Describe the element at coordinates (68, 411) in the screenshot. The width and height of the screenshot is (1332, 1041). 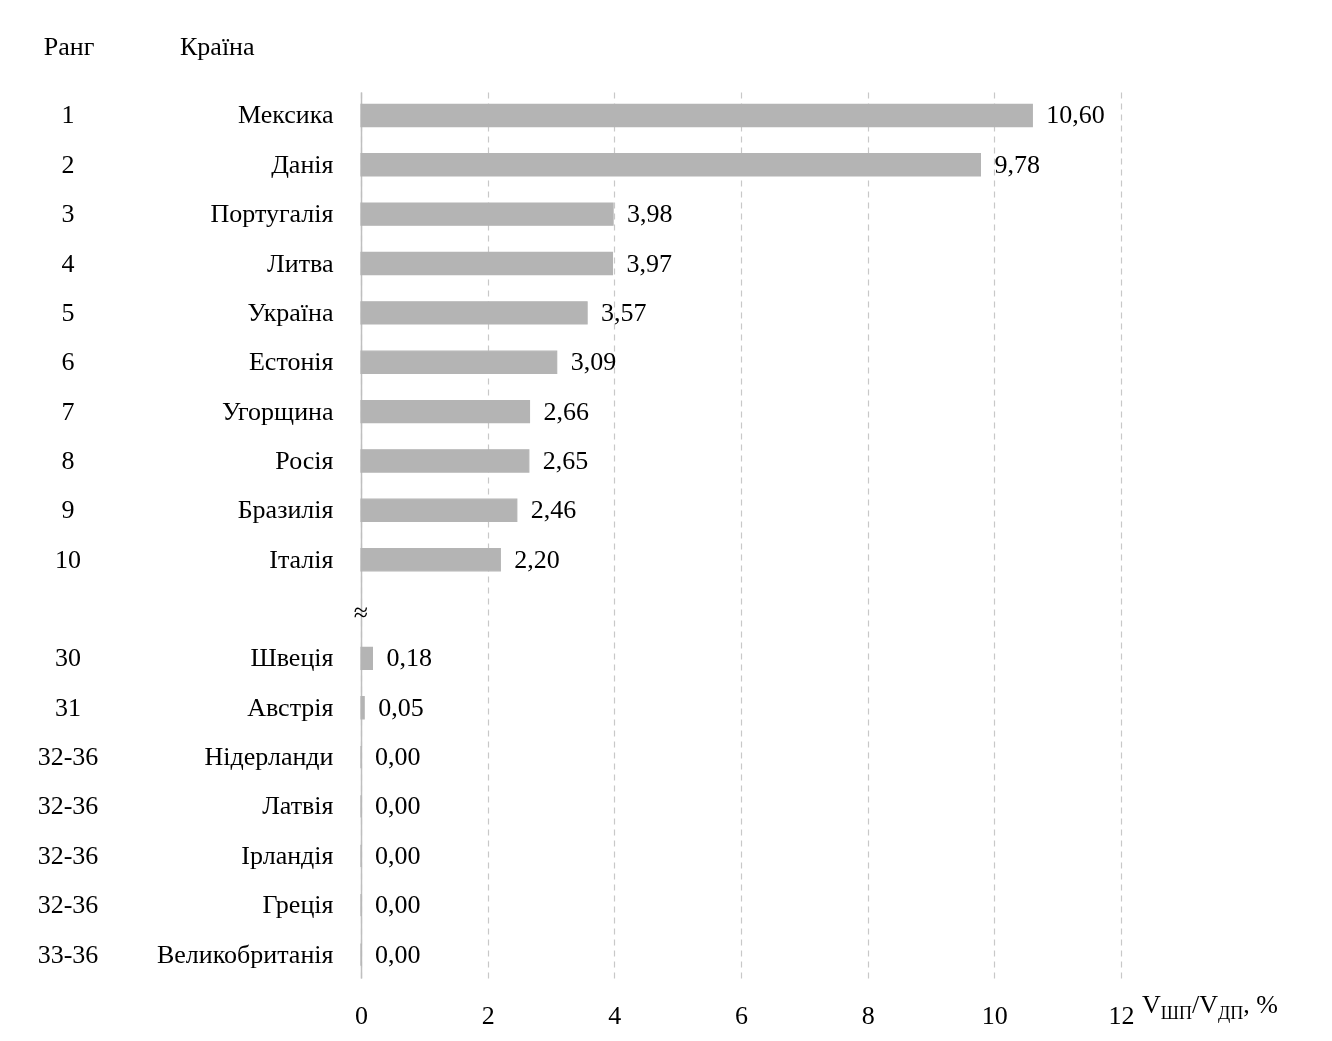
I see `text: 7` at that location.